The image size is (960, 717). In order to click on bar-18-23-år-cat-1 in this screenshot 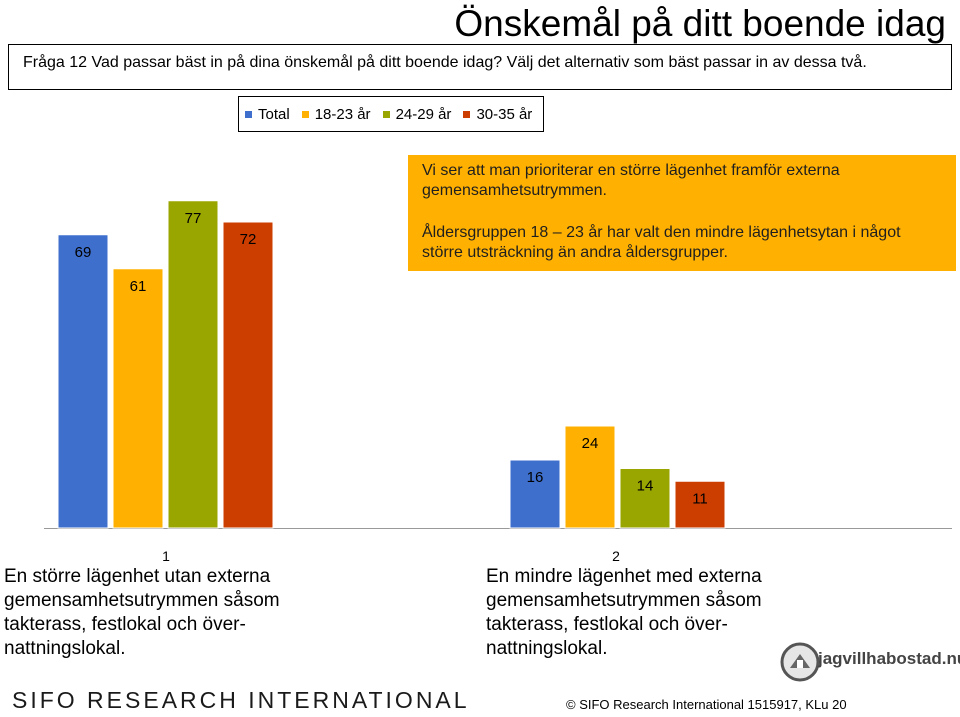, I will do `click(138, 398)`.